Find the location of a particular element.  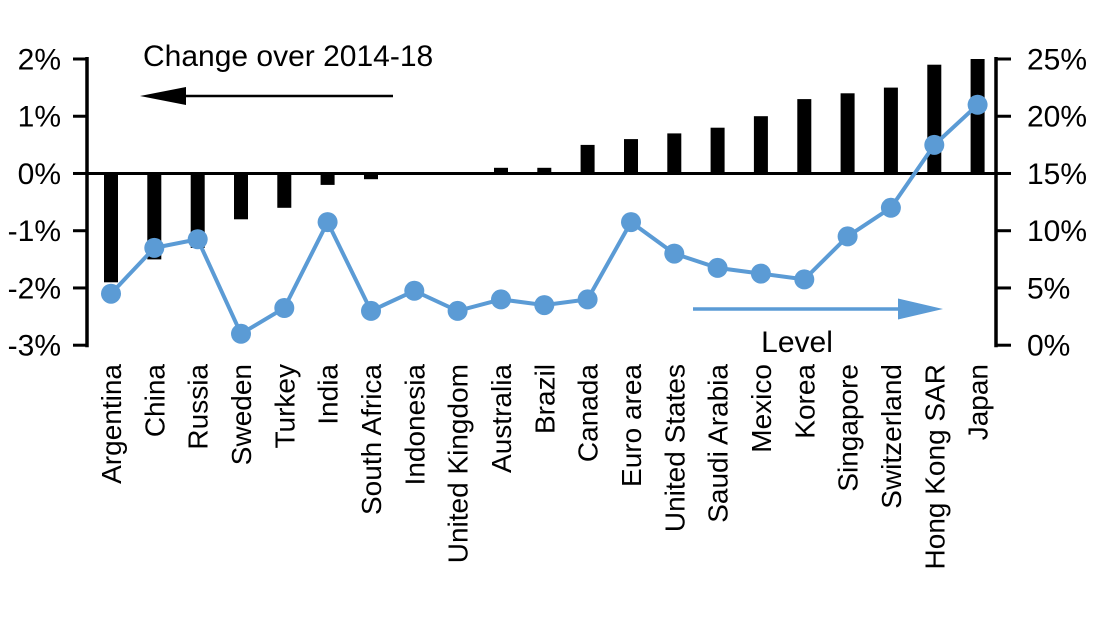

marker-India is located at coordinates (327, 222).